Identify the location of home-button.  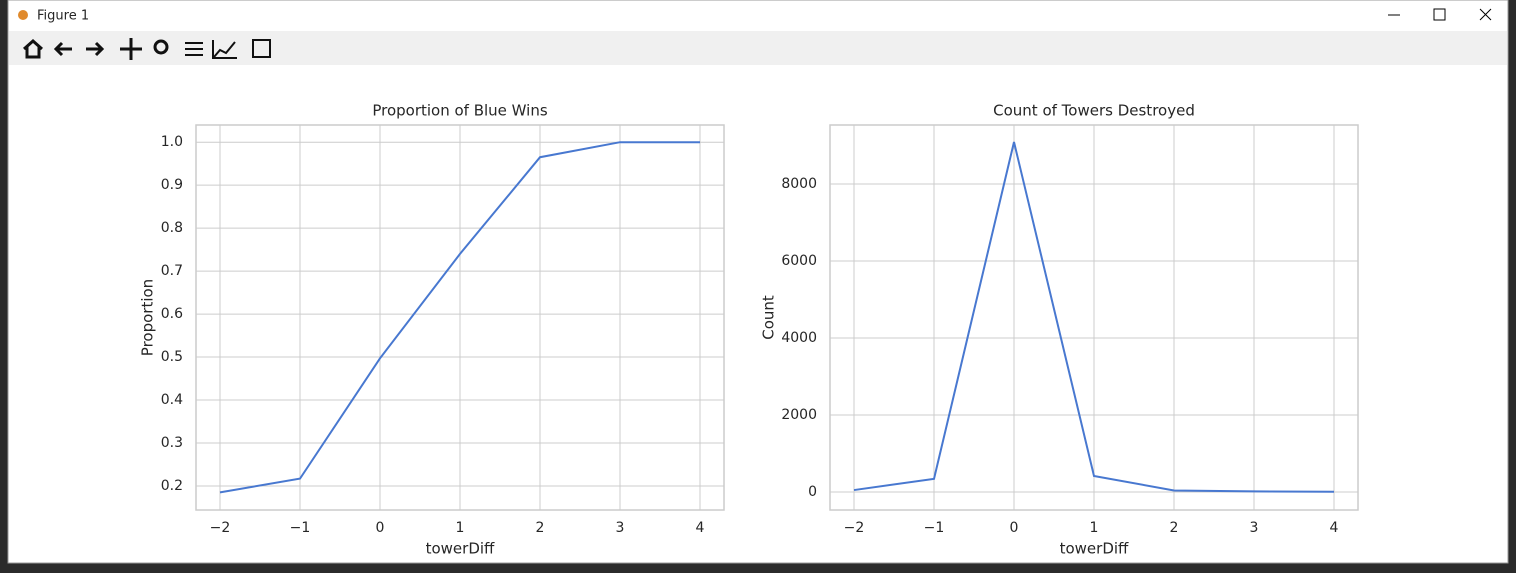
(33, 48).